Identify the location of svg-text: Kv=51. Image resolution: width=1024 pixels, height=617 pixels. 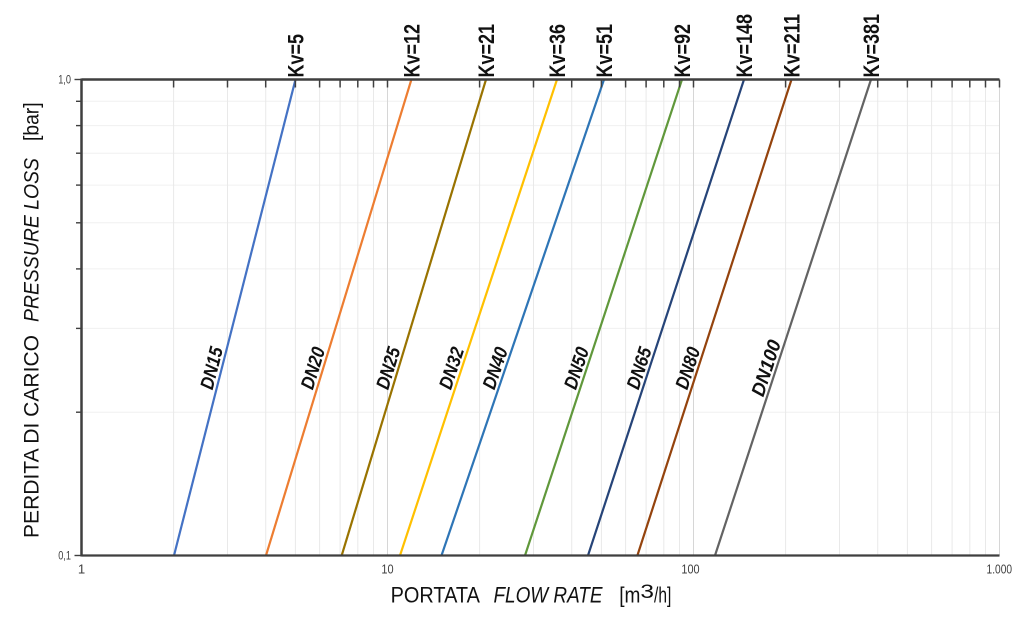
(604, 51).